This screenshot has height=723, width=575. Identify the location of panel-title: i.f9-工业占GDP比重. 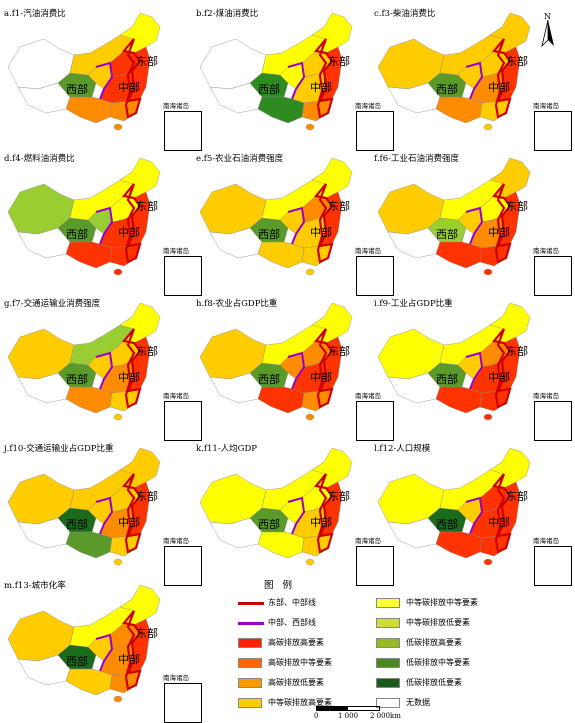
(413, 304).